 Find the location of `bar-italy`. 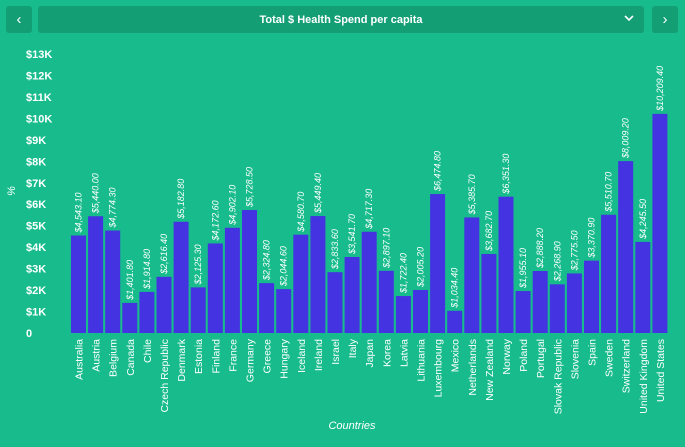

bar-italy is located at coordinates (352, 294).